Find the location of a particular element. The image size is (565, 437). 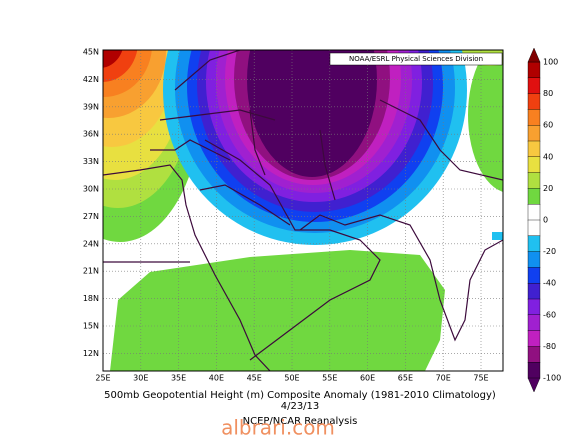

lon-label: 35E is located at coordinates (178, 378).